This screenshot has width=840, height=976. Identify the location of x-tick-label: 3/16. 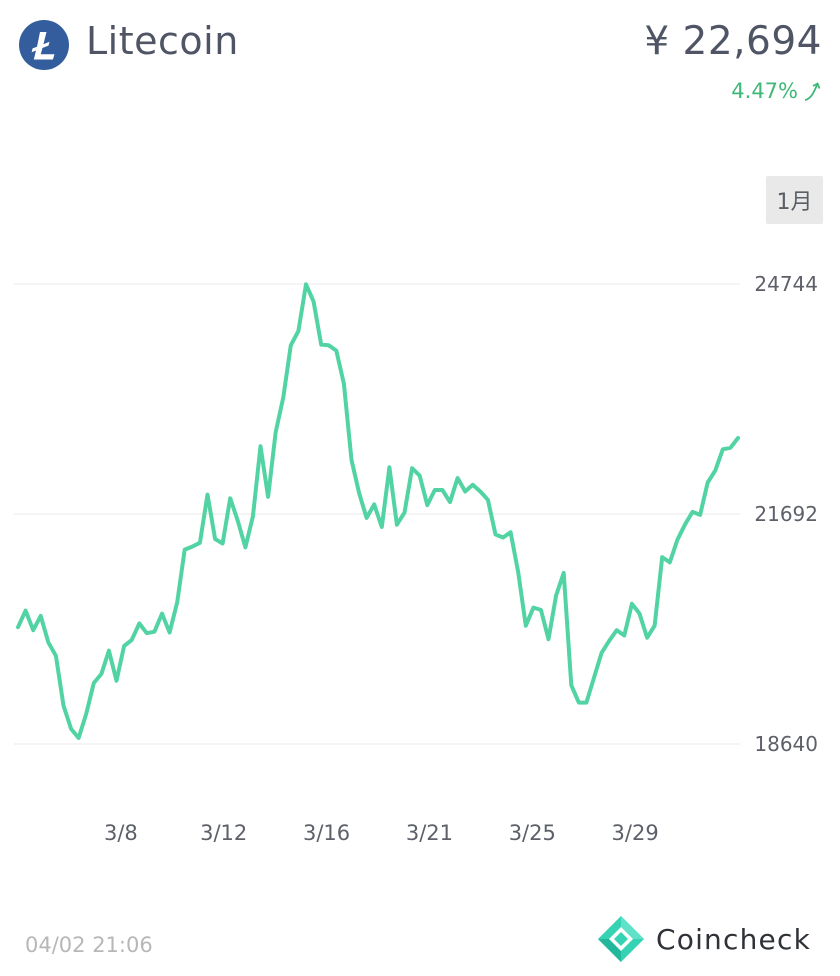
(326, 833).